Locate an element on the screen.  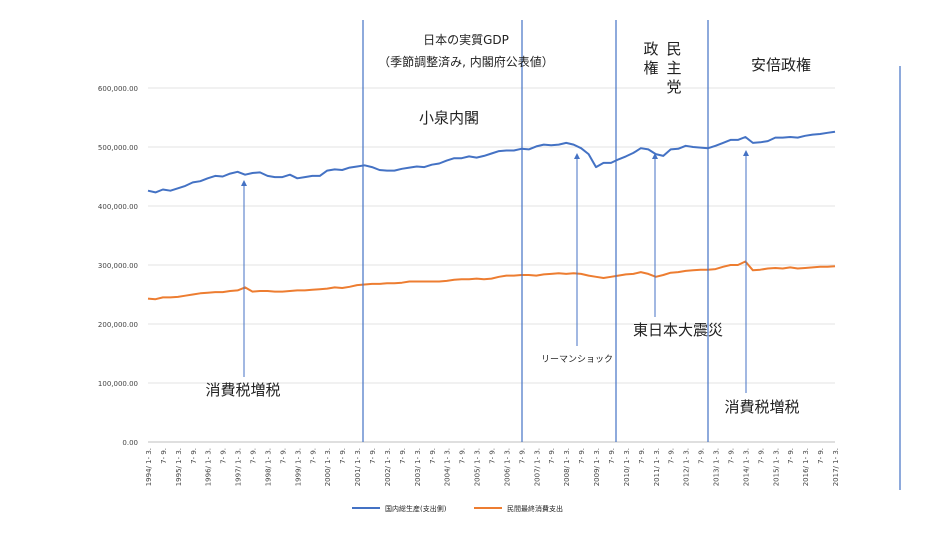
arrow-earthquake-head is located at coordinates (655, 156).